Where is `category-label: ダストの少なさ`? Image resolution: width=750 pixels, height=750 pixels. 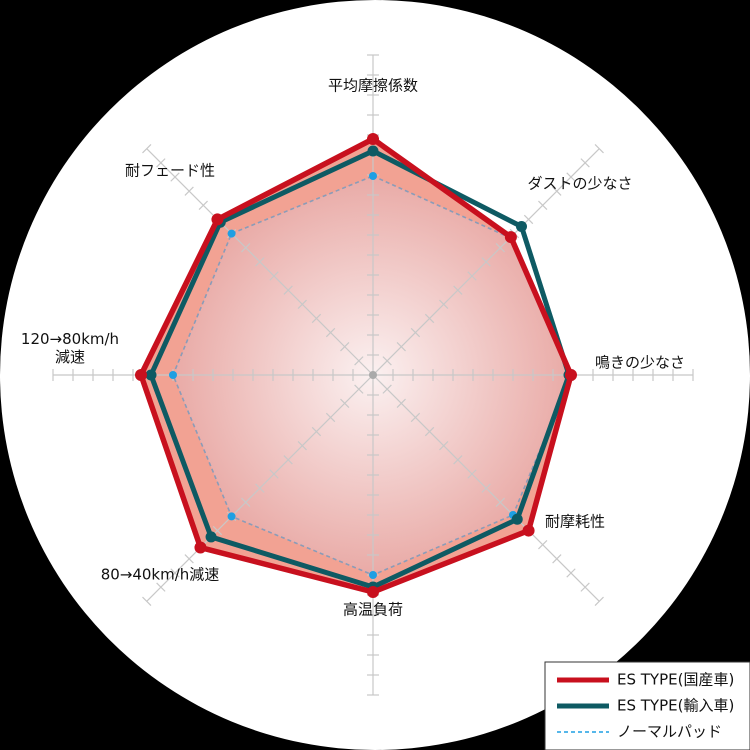
category-label: ダストの少なさ is located at coordinates (579, 184).